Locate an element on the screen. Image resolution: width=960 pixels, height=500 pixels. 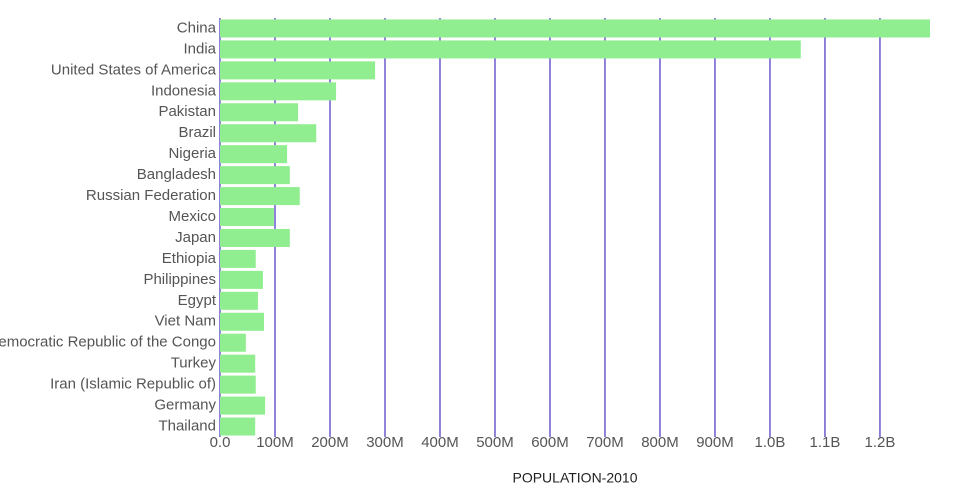
y-tick-label: Democratic Republic of the Congo is located at coordinates (108, 342).